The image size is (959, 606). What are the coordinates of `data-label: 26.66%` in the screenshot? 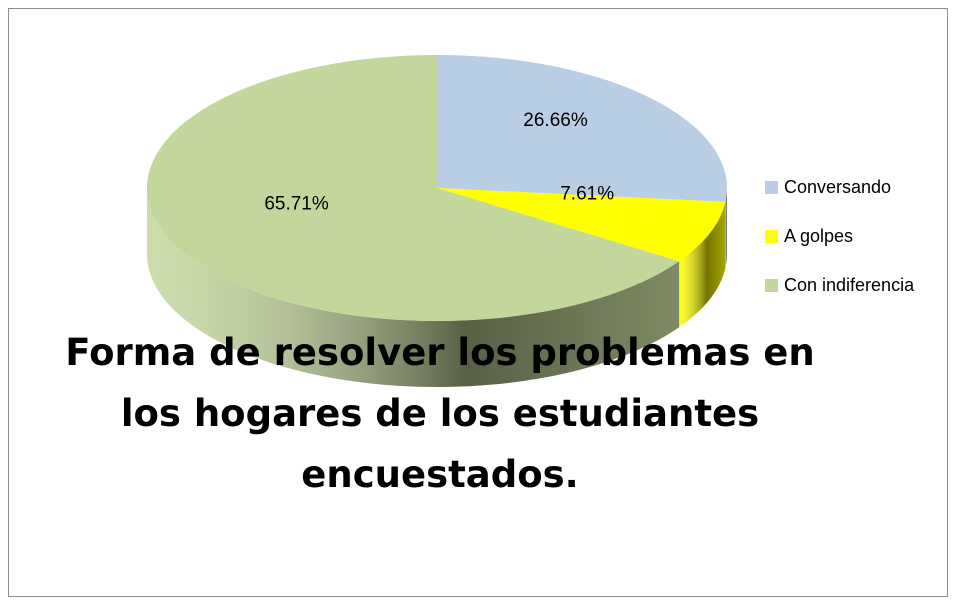 It's located at (555, 120).